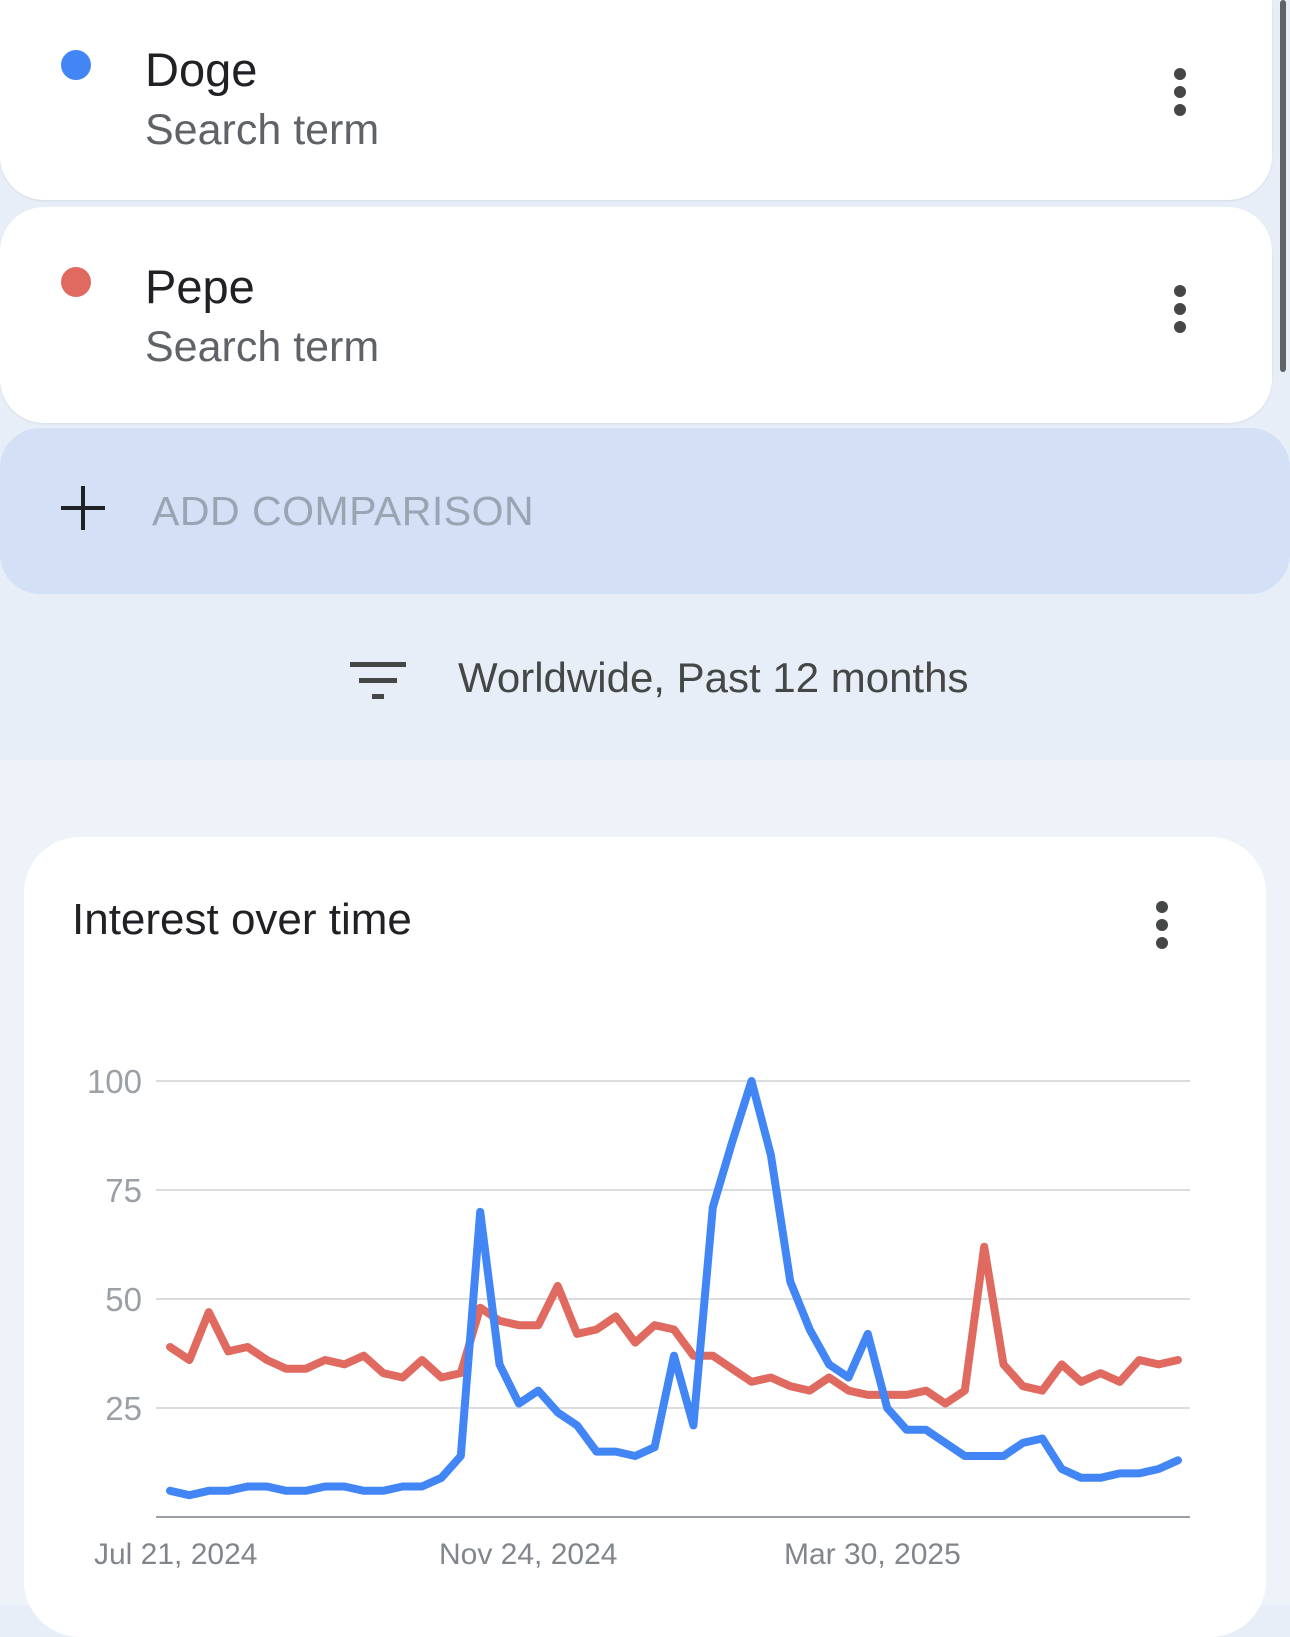  What do you see at coordinates (76, 282) in the screenshot?
I see `pepe-color-dot` at bounding box center [76, 282].